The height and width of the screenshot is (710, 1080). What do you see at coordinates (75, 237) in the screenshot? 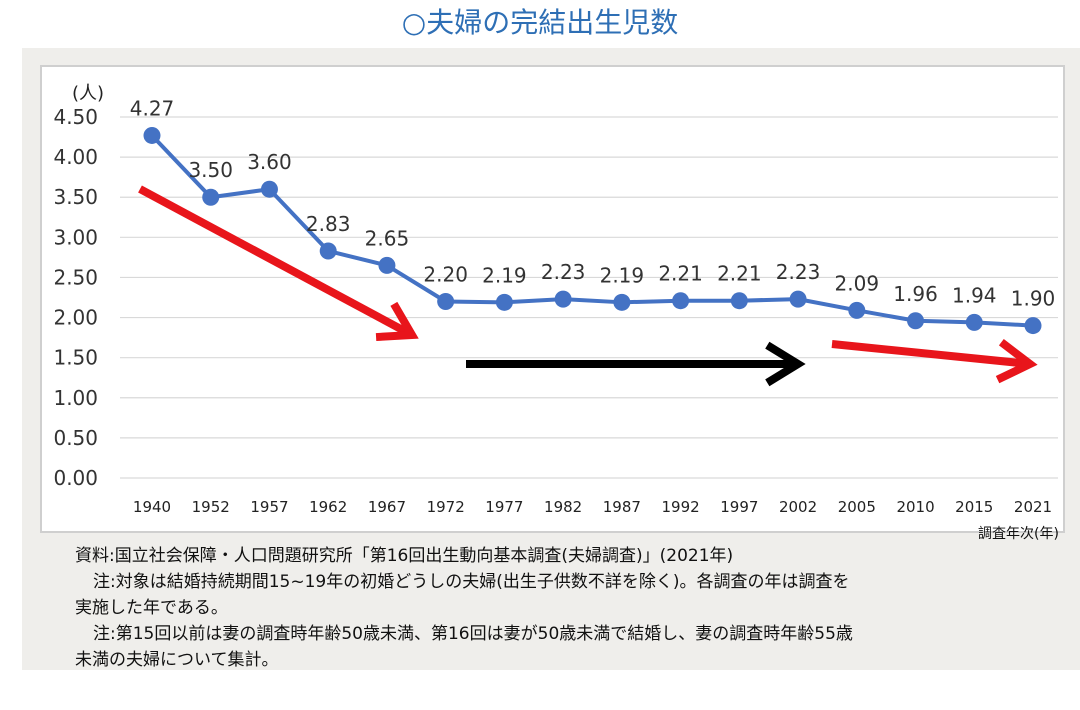
I see `y-tick-label: 3.00` at bounding box center [75, 237].